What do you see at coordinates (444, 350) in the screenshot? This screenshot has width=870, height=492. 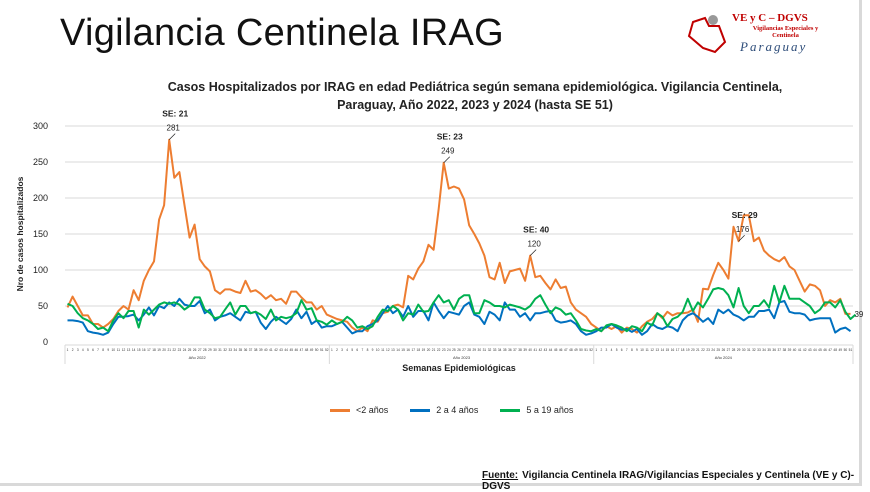 I see `x-tick-label: 23` at bounding box center [444, 350].